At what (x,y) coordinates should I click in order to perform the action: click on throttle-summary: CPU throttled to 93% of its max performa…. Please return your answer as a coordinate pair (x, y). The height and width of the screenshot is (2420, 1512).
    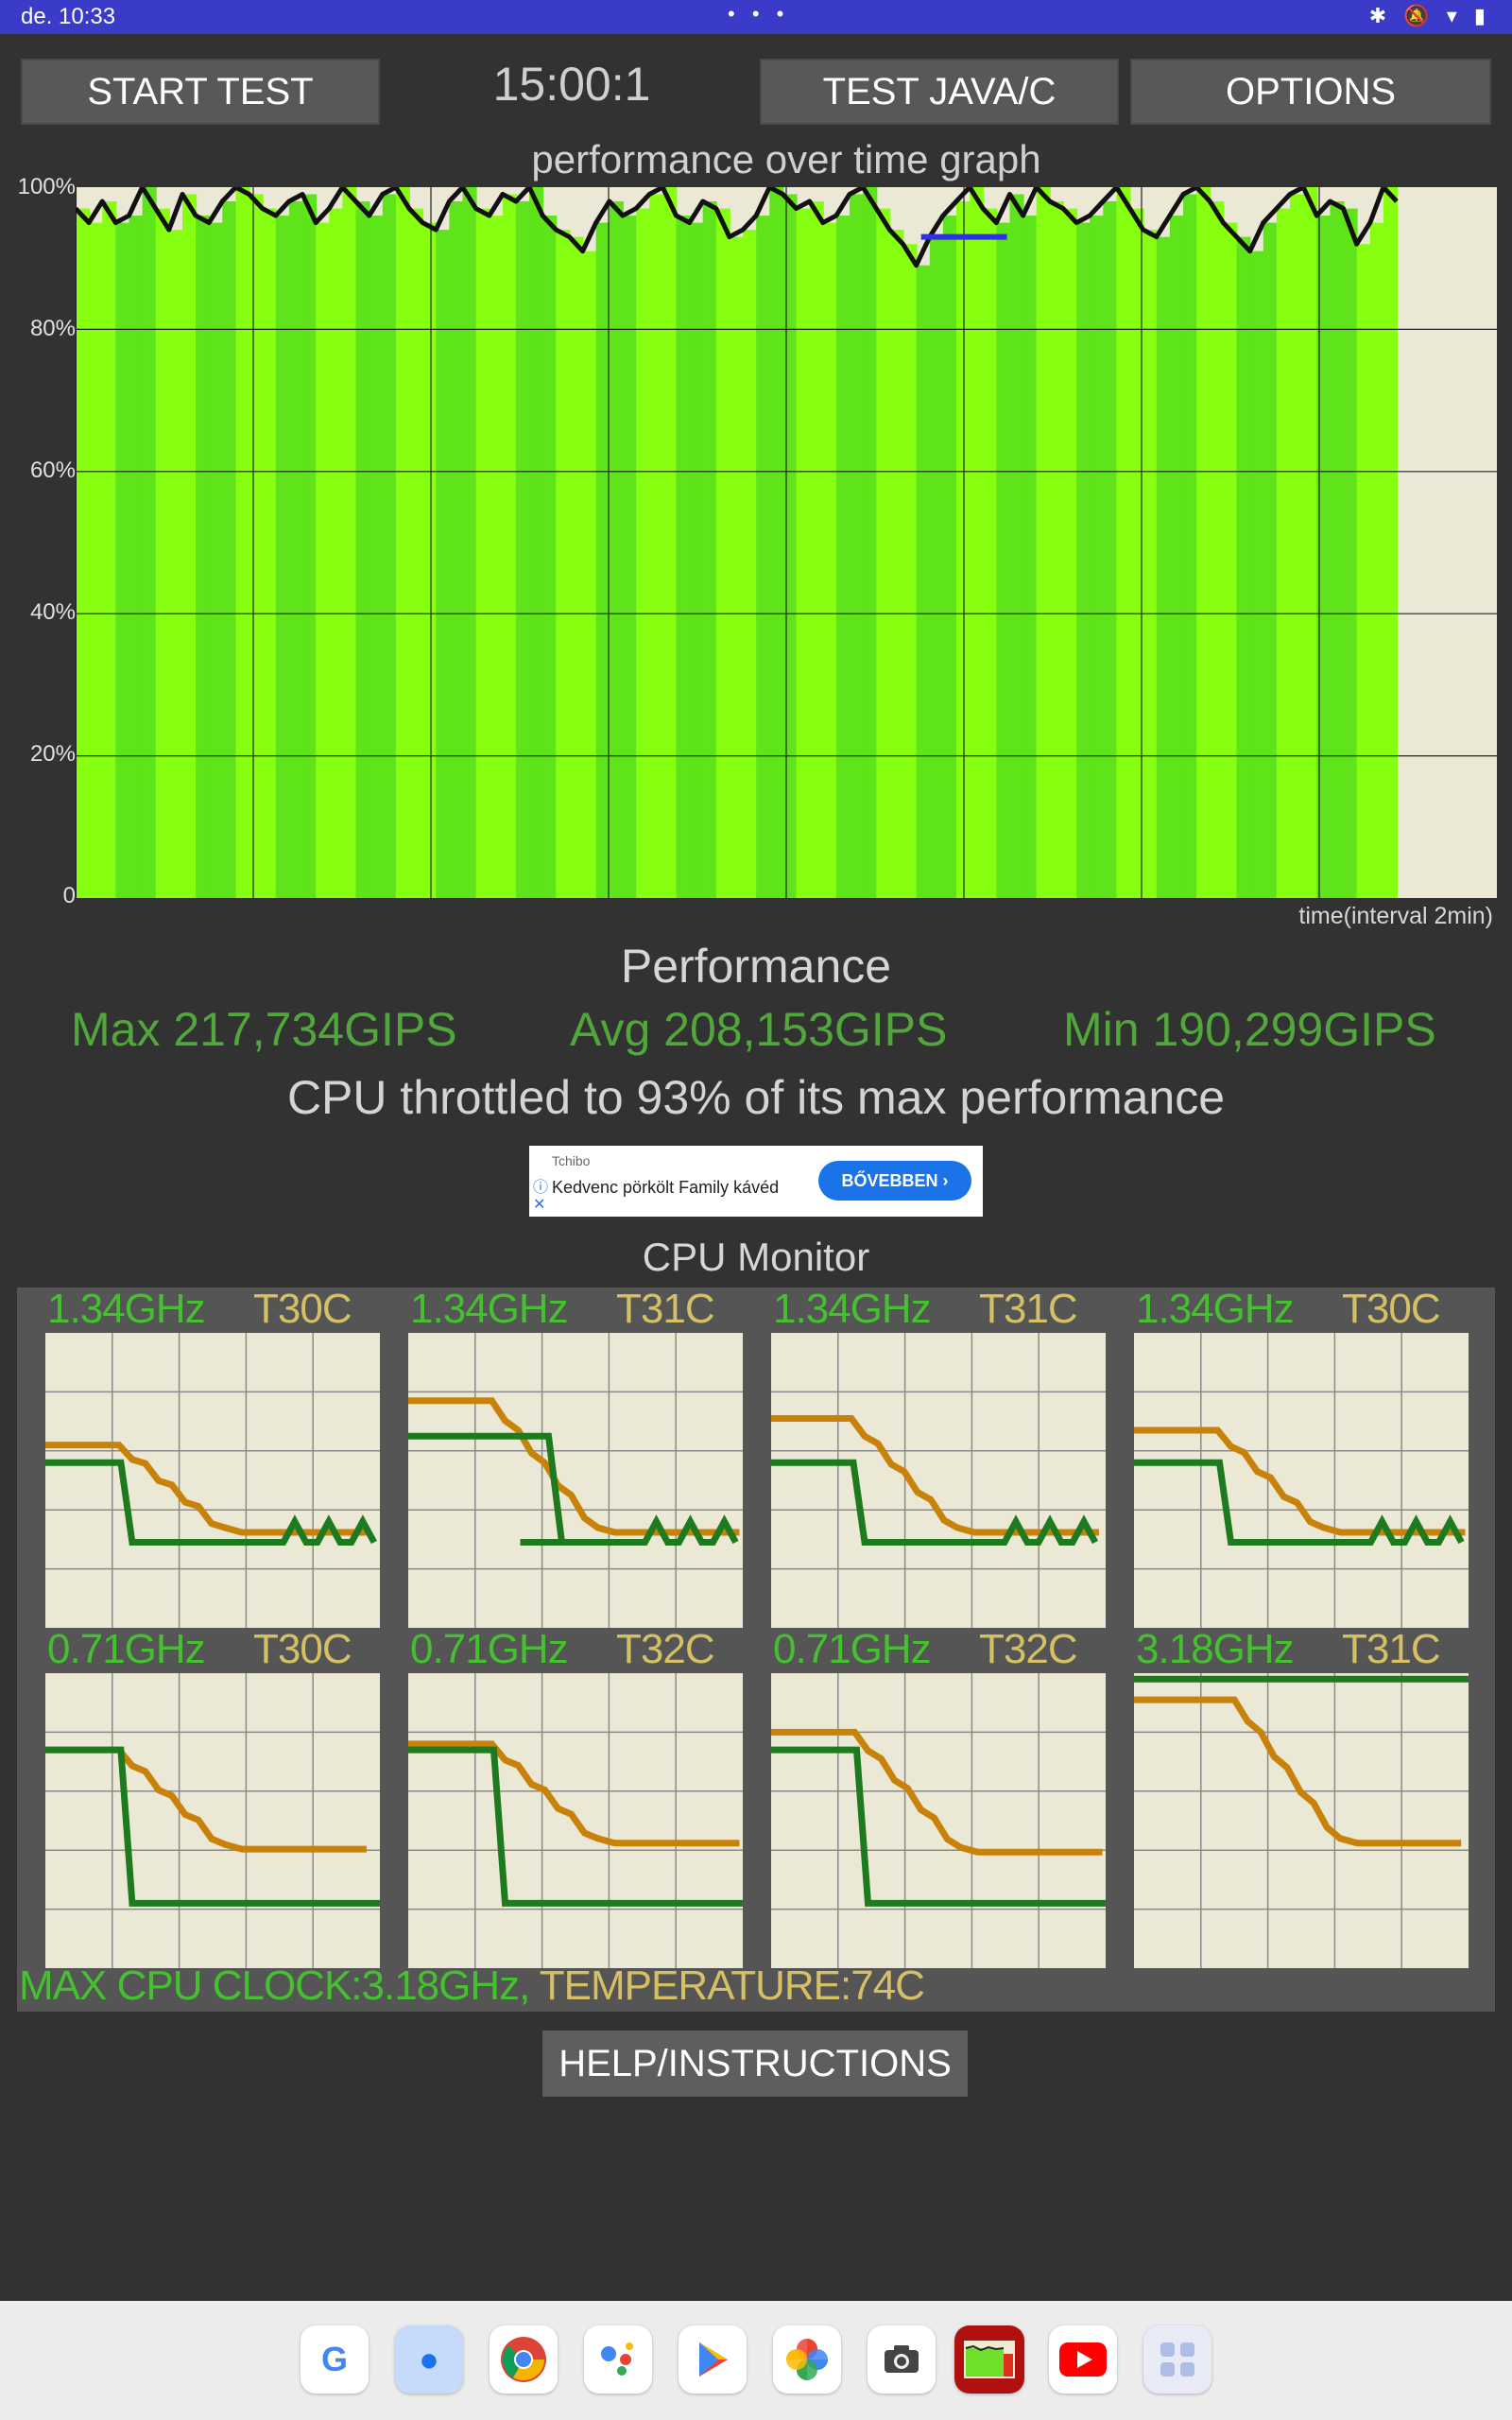
    Looking at the image, I should click on (756, 1097).